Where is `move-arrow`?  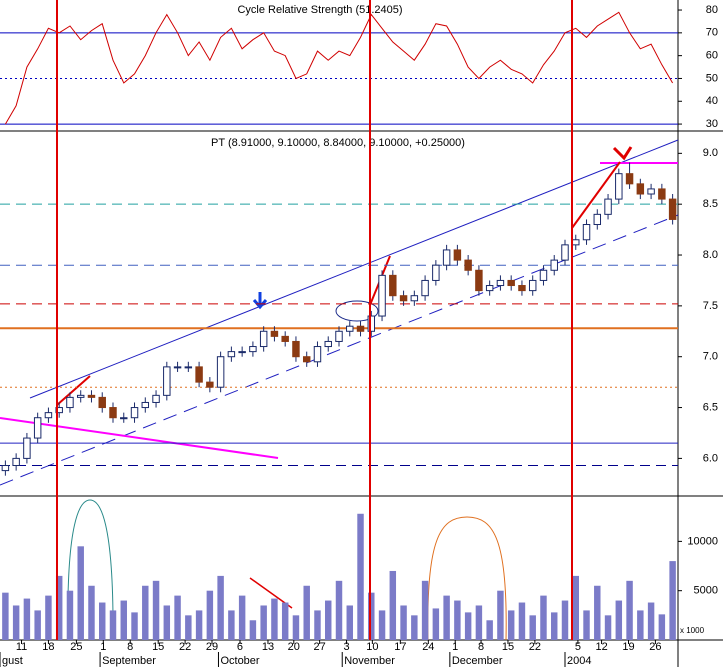 move-arrow is located at coordinates (73, 390).